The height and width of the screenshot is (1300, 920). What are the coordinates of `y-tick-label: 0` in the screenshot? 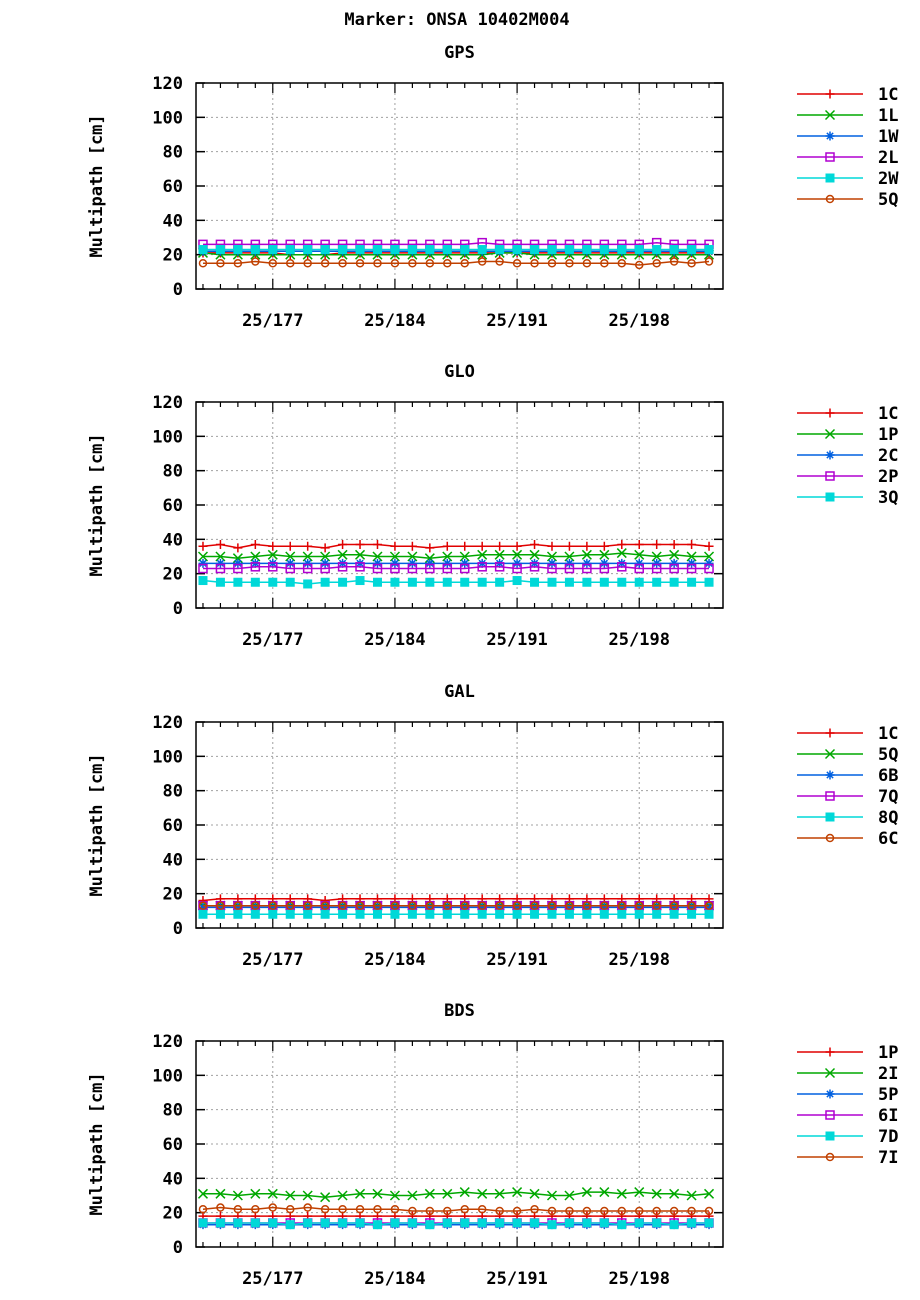 It's located at (178, 290).